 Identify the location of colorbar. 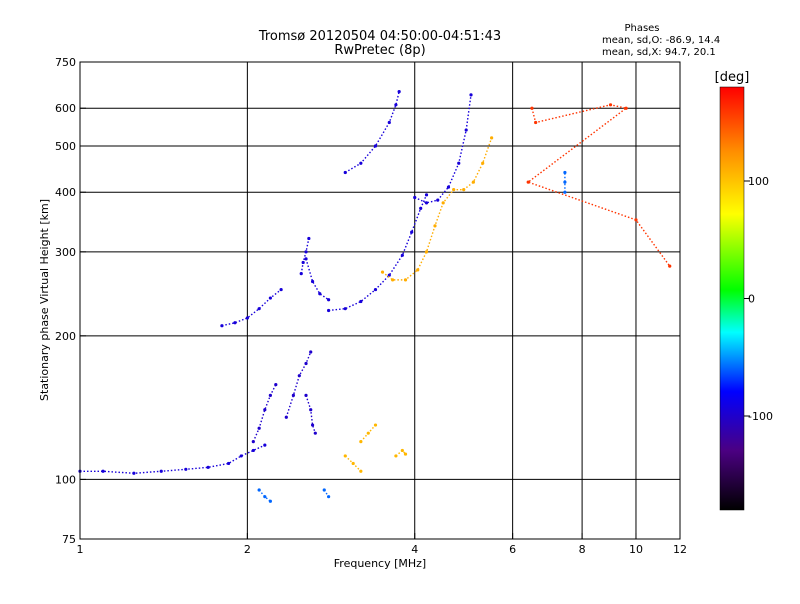
(732, 298).